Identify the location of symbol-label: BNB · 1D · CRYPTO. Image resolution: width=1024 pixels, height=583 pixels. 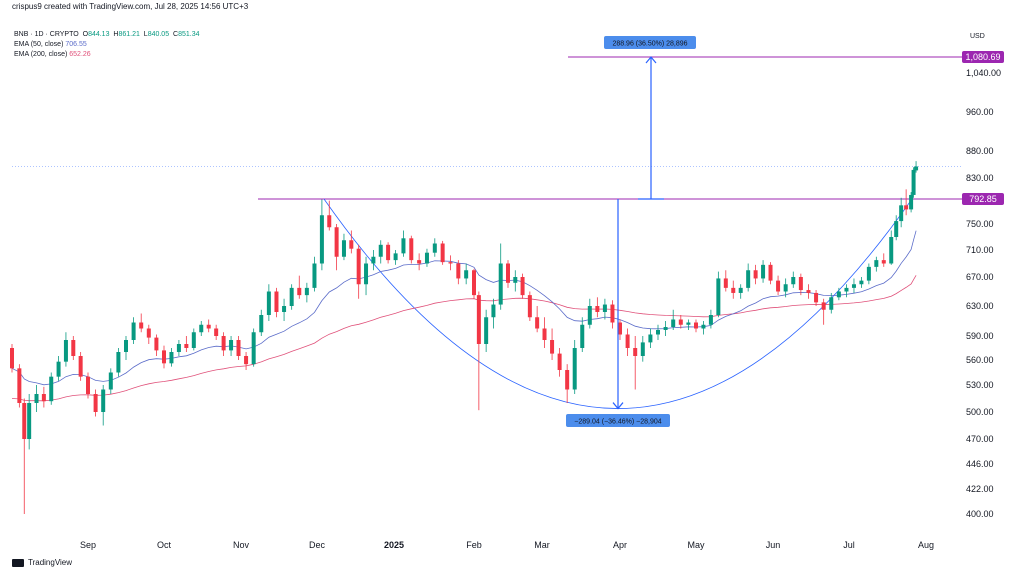
(46, 34).